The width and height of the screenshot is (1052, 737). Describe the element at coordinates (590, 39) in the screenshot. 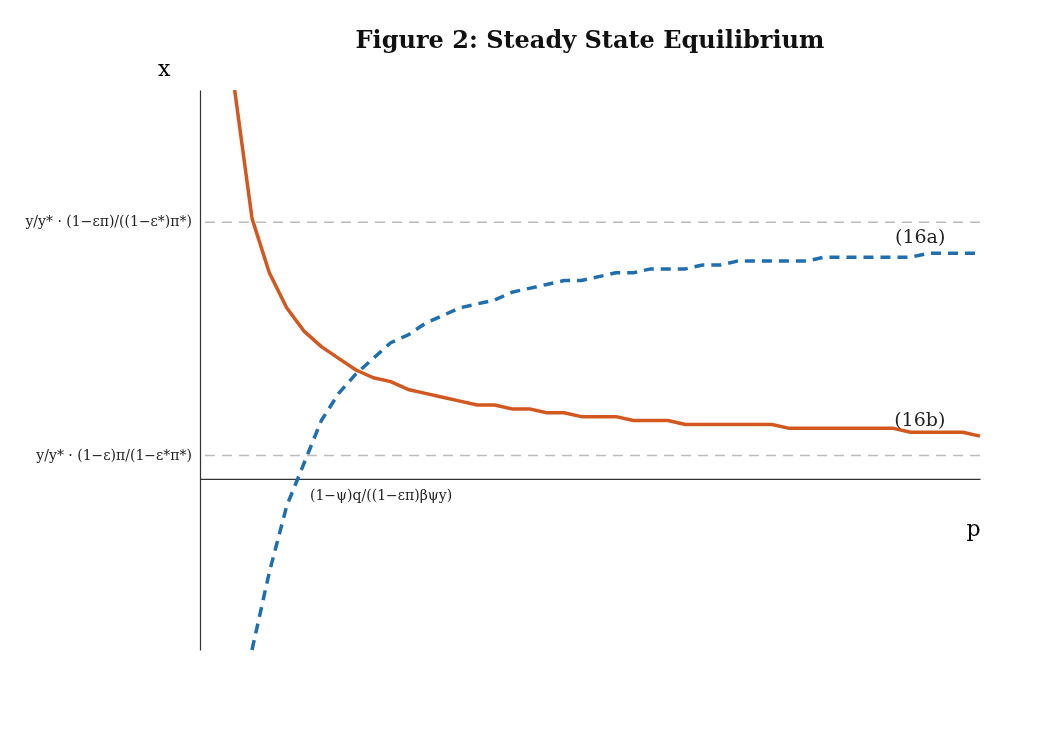

I see `chart-title: Figure 2: Steady State Equilibrium` at that location.